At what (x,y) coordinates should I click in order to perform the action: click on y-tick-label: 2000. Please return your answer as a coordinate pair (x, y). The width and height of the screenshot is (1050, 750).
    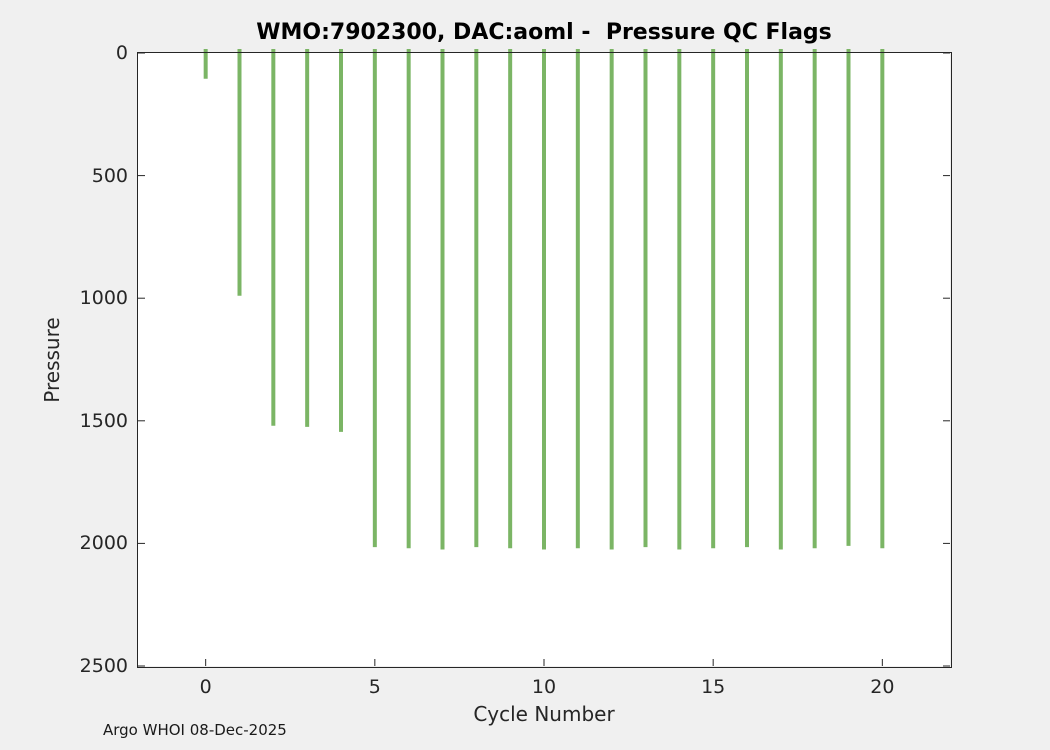
    Looking at the image, I should click on (103, 543).